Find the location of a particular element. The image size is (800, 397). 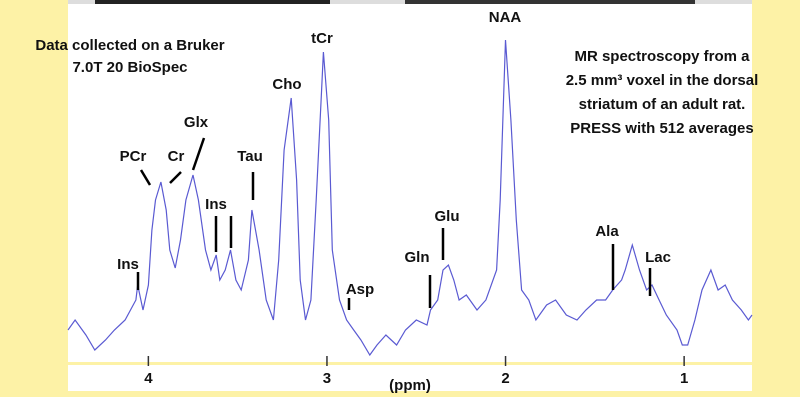

peak-label: Lac is located at coordinates (658, 257).